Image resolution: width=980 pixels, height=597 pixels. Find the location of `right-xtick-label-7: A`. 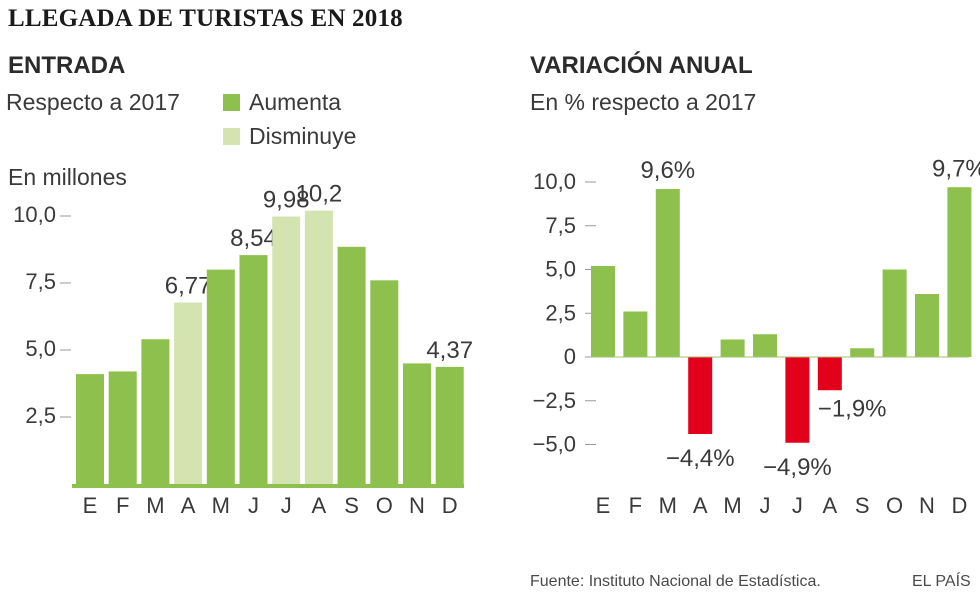

right-xtick-label-7: A is located at coordinates (829, 505).